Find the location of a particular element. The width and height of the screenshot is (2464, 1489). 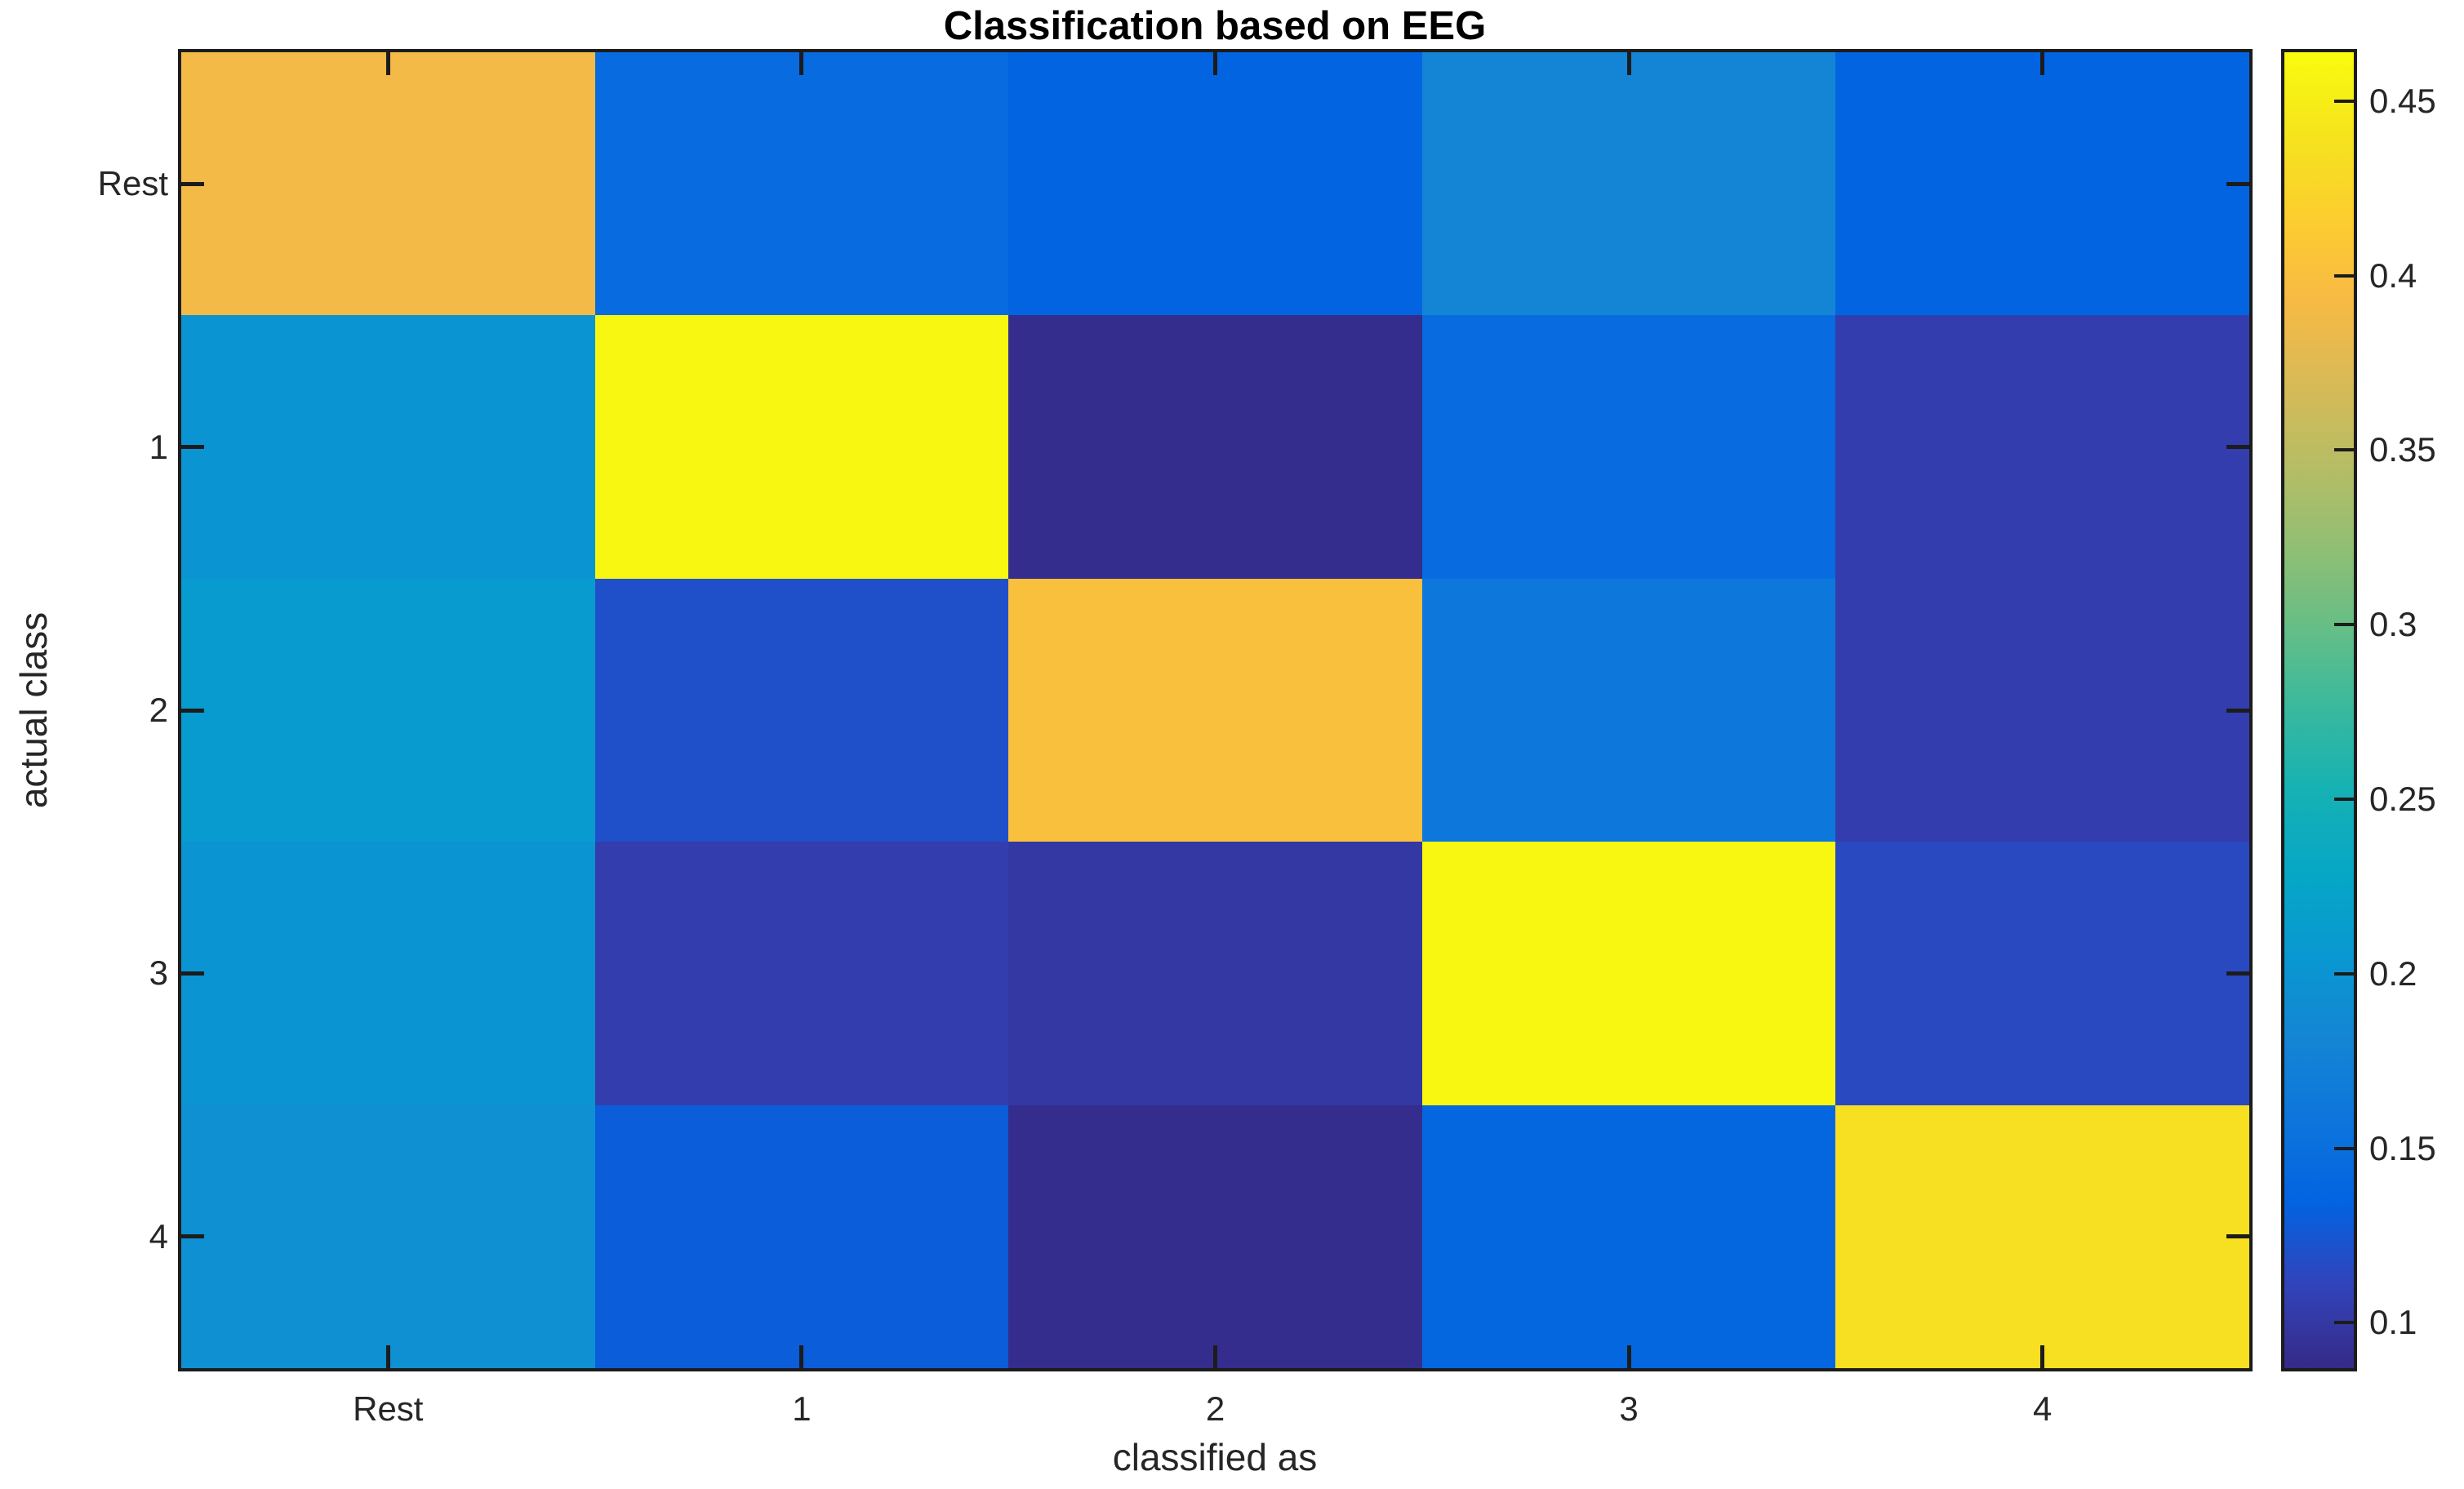

colorbar-tick-label-0.25: 0.25 is located at coordinates (2403, 799).